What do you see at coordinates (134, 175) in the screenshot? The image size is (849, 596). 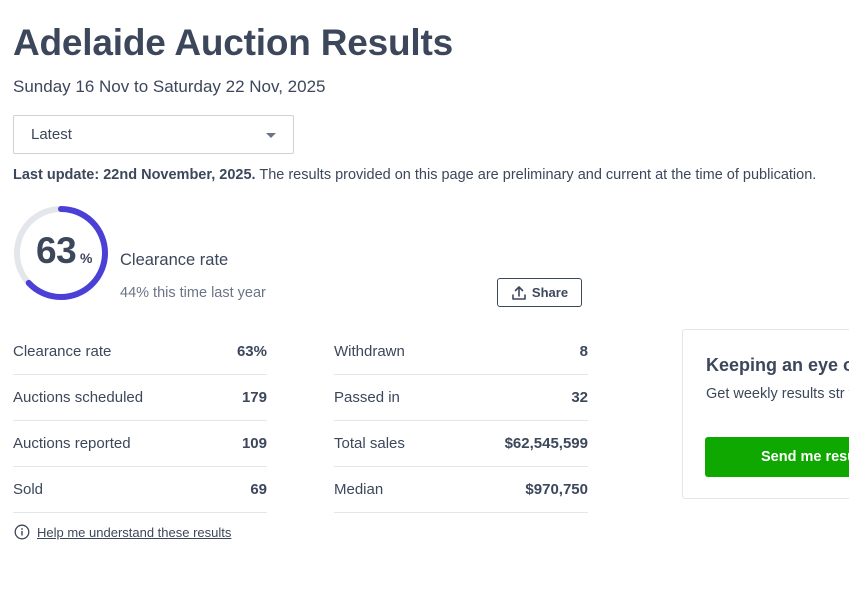 I see `last-update-label: Last update: 22nd November, 2025.` at bounding box center [134, 175].